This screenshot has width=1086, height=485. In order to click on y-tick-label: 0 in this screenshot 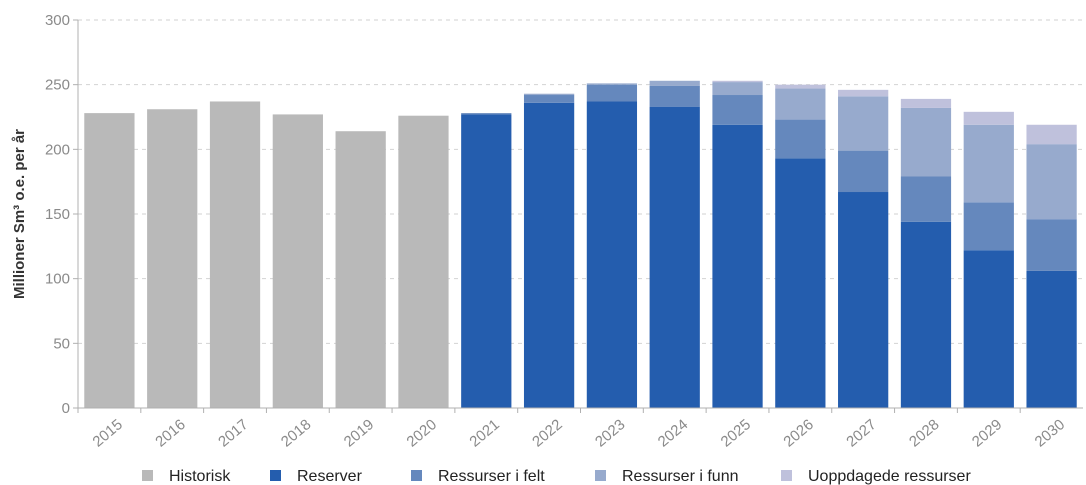, I will do `click(66, 408)`.